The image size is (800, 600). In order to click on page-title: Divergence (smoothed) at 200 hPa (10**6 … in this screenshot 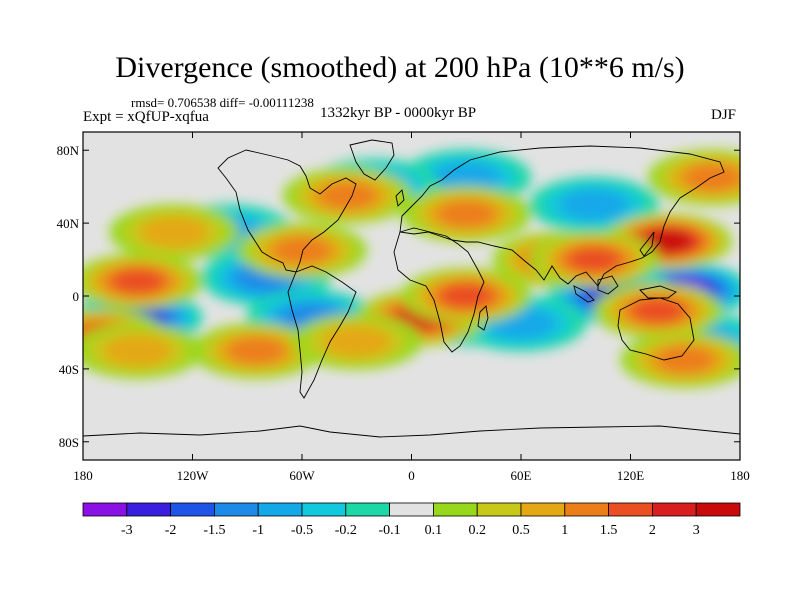, I will do `click(400, 67)`.